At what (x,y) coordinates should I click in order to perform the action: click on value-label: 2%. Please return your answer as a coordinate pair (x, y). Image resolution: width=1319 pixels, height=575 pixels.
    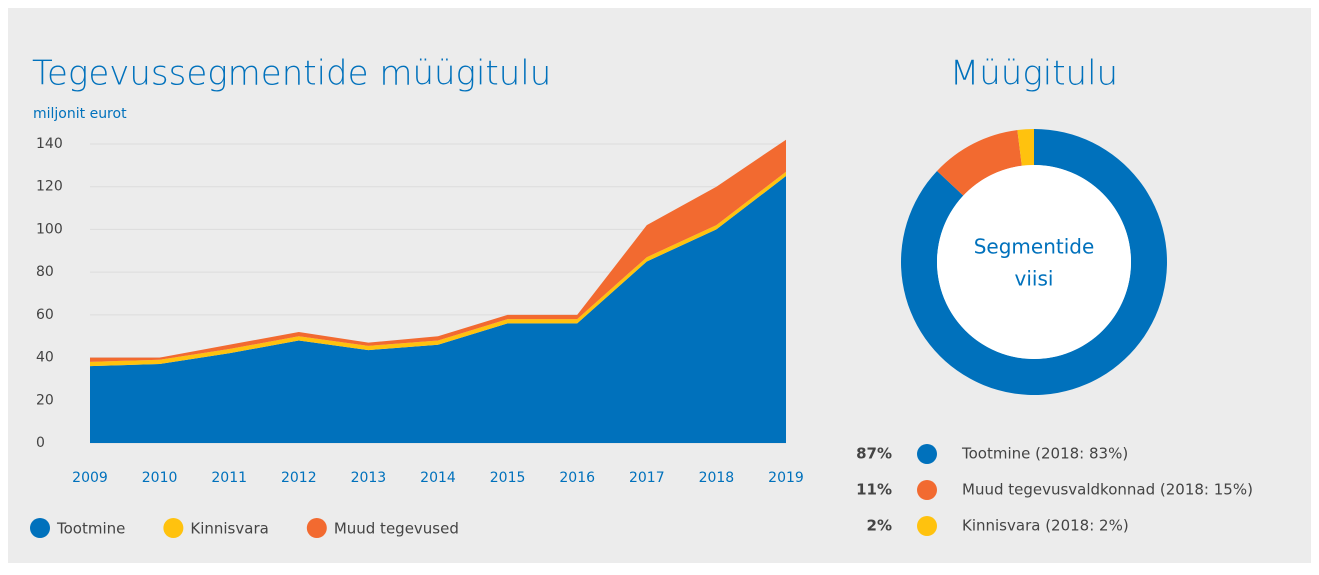
    Looking at the image, I should click on (879, 526).